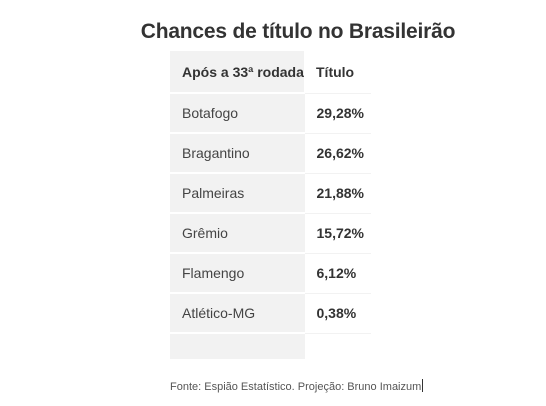 The image size is (546, 406). I want to click on table-row: Botafogo 29,28%, so click(270, 112).